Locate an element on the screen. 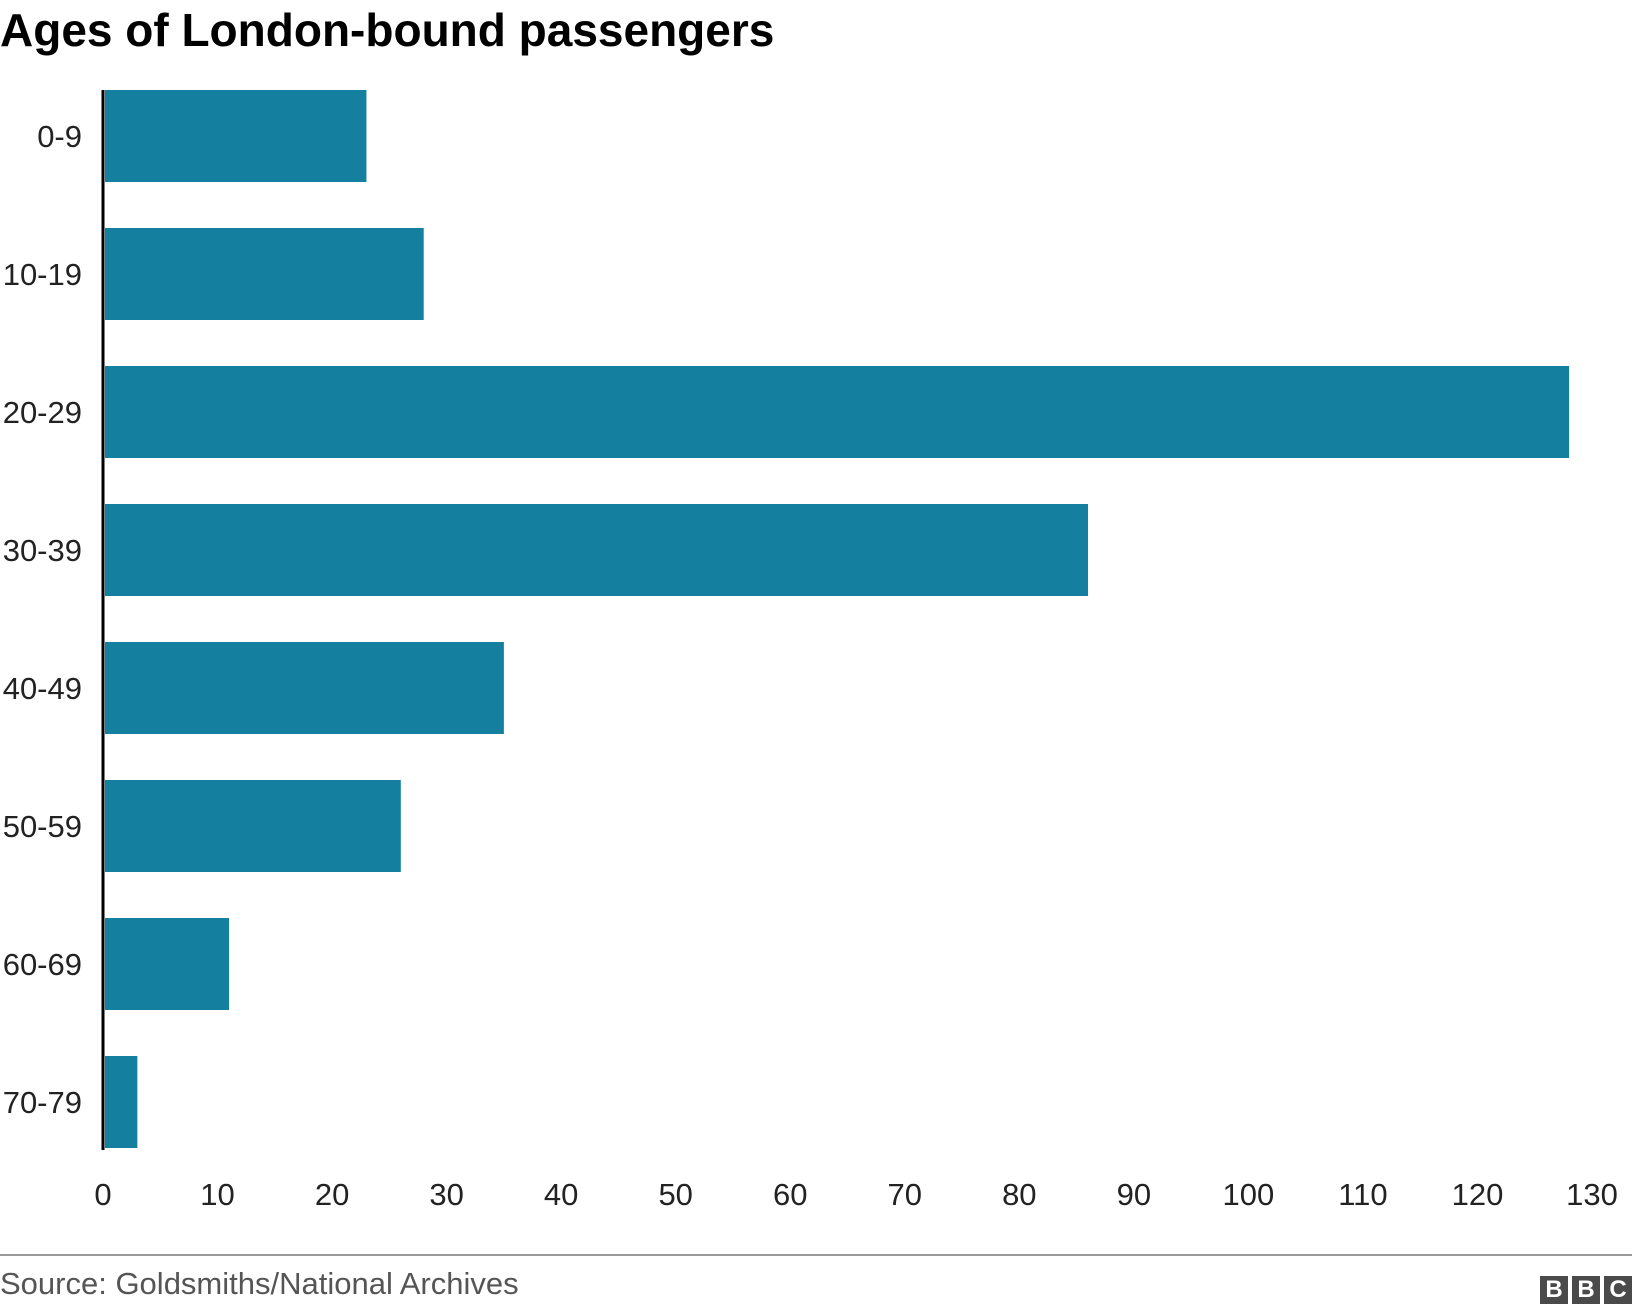 The width and height of the screenshot is (1632, 1310). x-tick-label: 60 is located at coordinates (790, 1194).